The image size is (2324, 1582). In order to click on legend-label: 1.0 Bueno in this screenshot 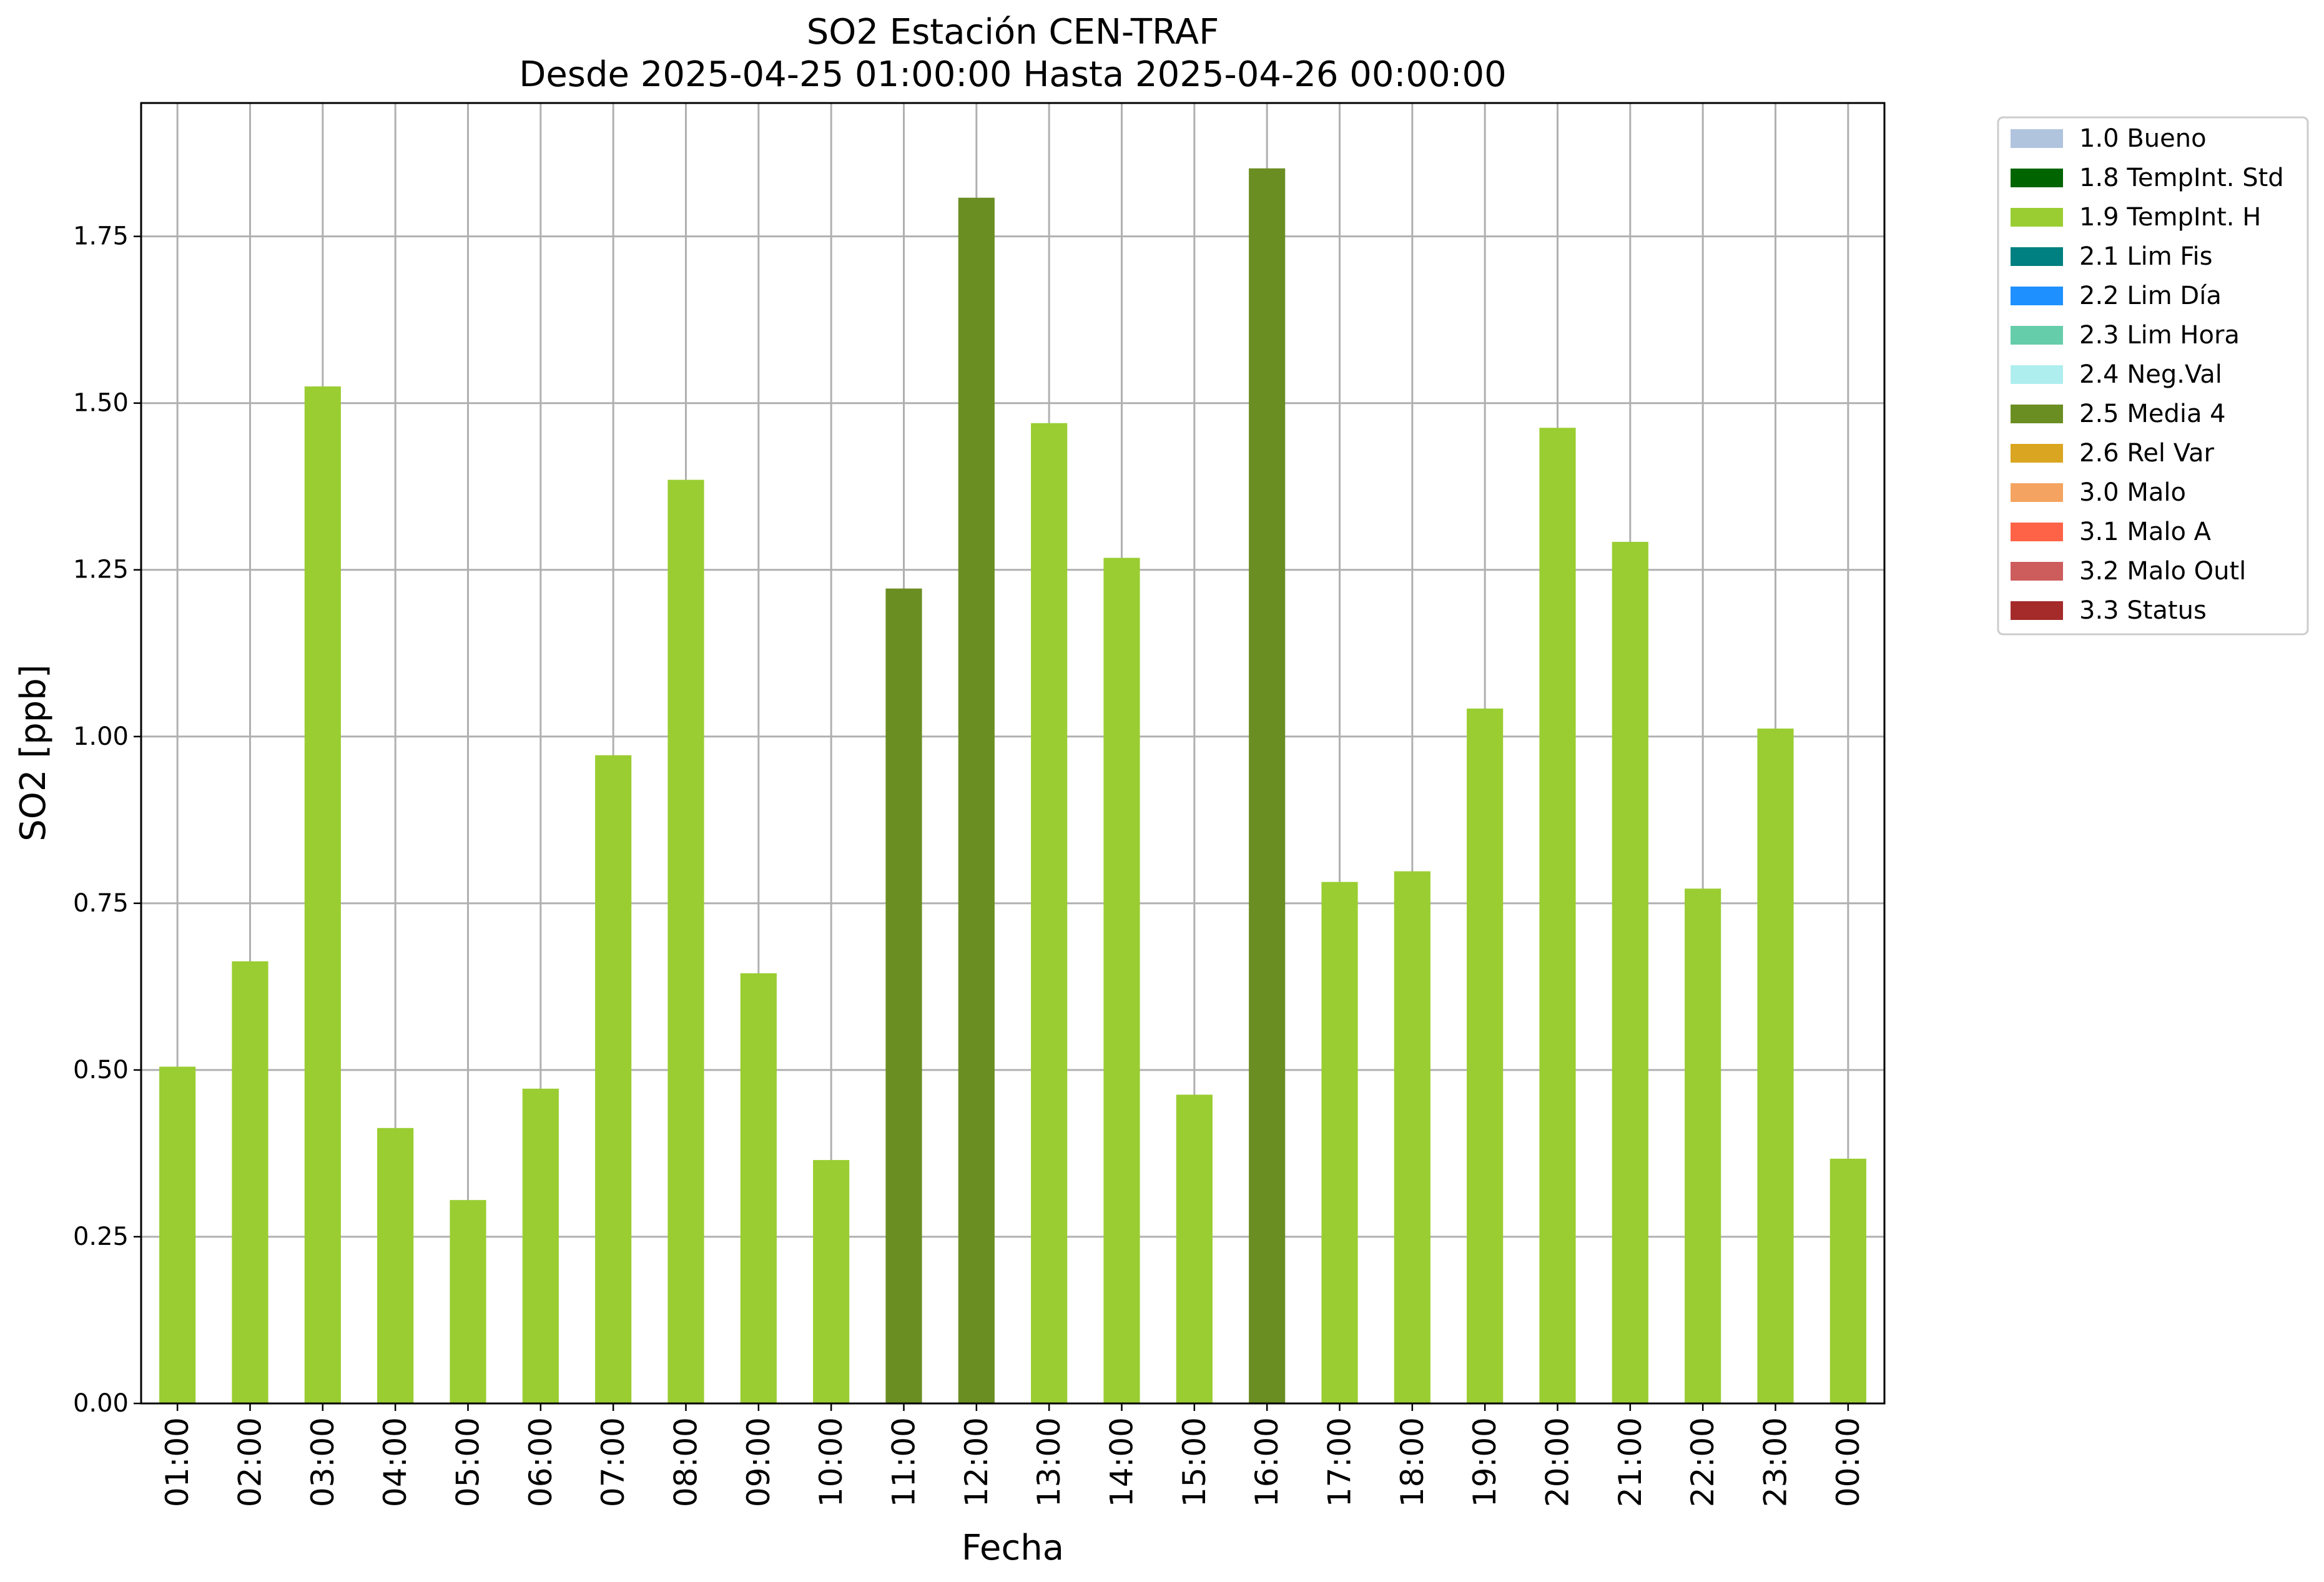, I will do `click(2143, 138)`.